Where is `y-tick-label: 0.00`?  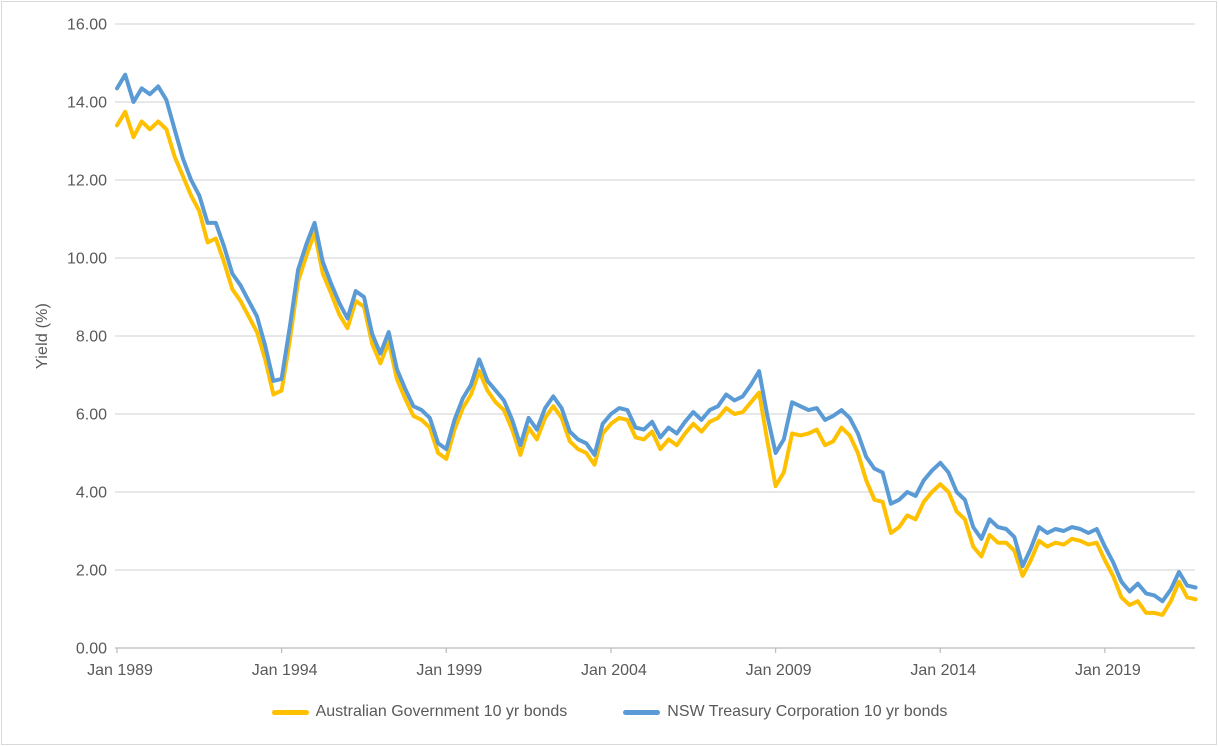
y-tick-label: 0.00 is located at coordinates (91, 649).